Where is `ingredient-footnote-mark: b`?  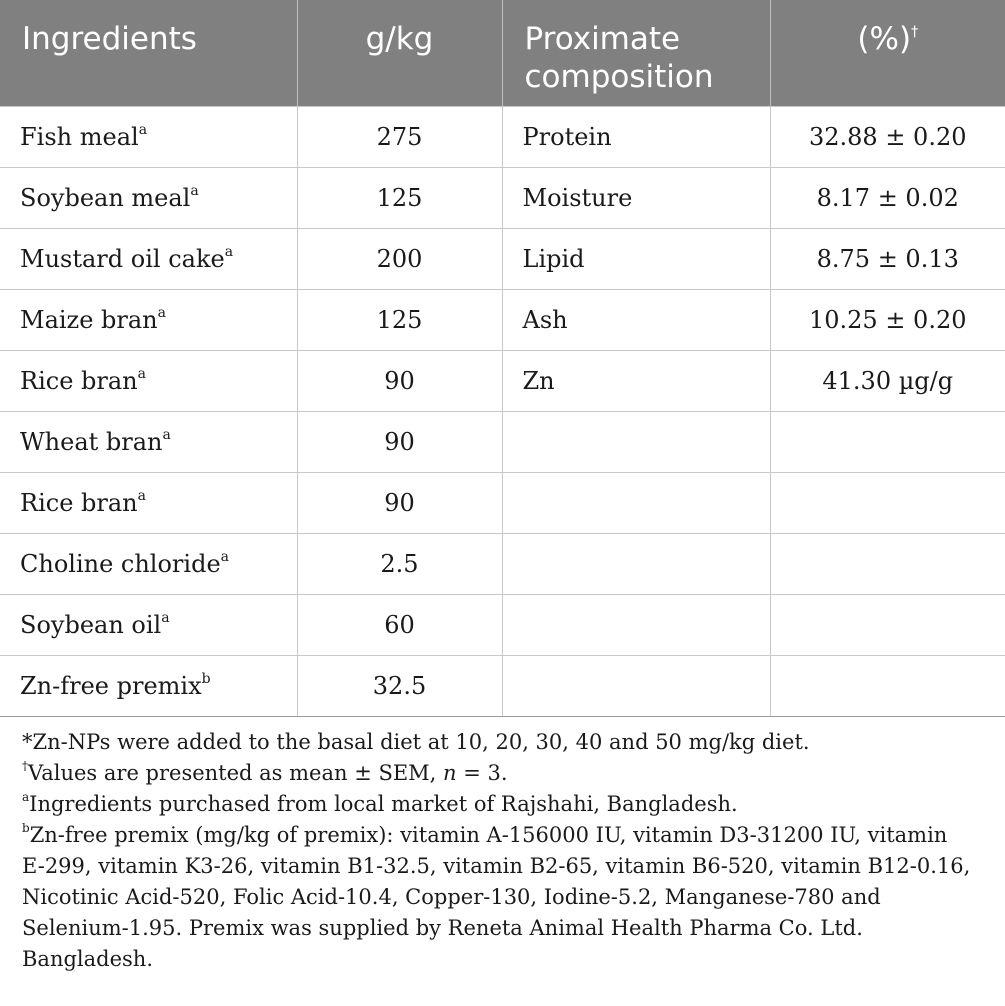 ingredient-footnote-mark: b is located at coordinates (206, 679).